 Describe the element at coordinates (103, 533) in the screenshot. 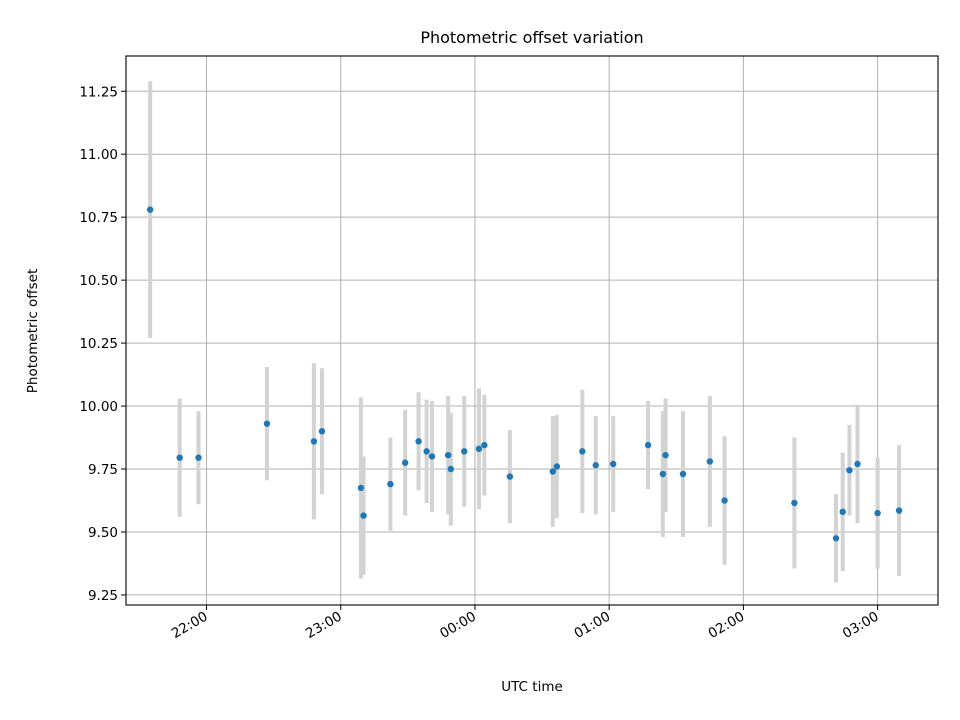

I see `y-tick-label: 9.50` at that location.